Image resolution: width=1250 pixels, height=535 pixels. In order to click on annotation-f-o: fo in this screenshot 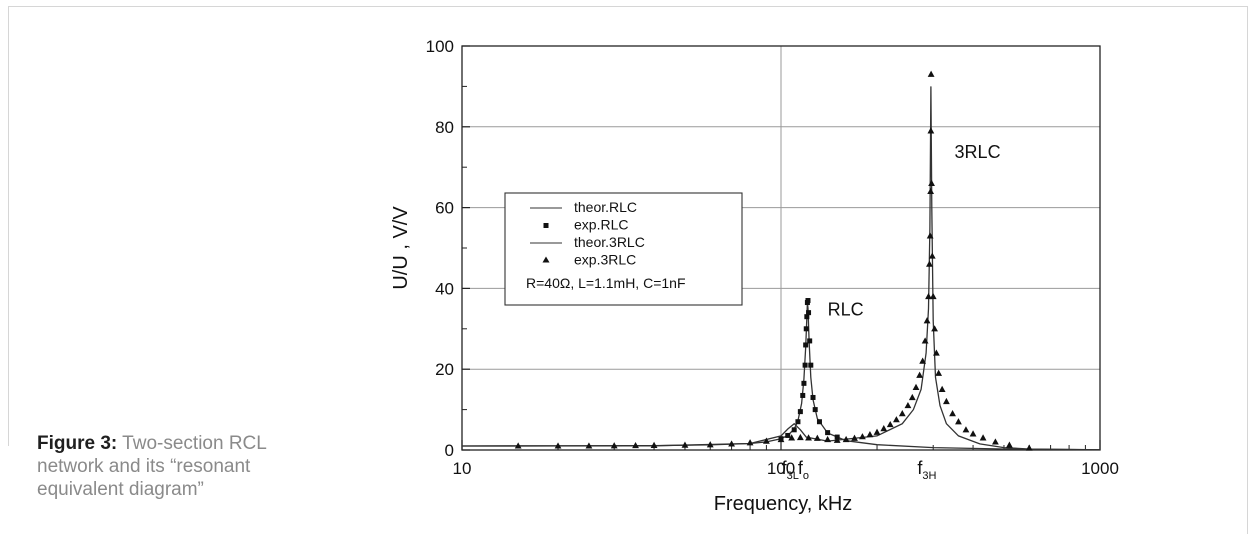, I will do `click(803, 470)`.